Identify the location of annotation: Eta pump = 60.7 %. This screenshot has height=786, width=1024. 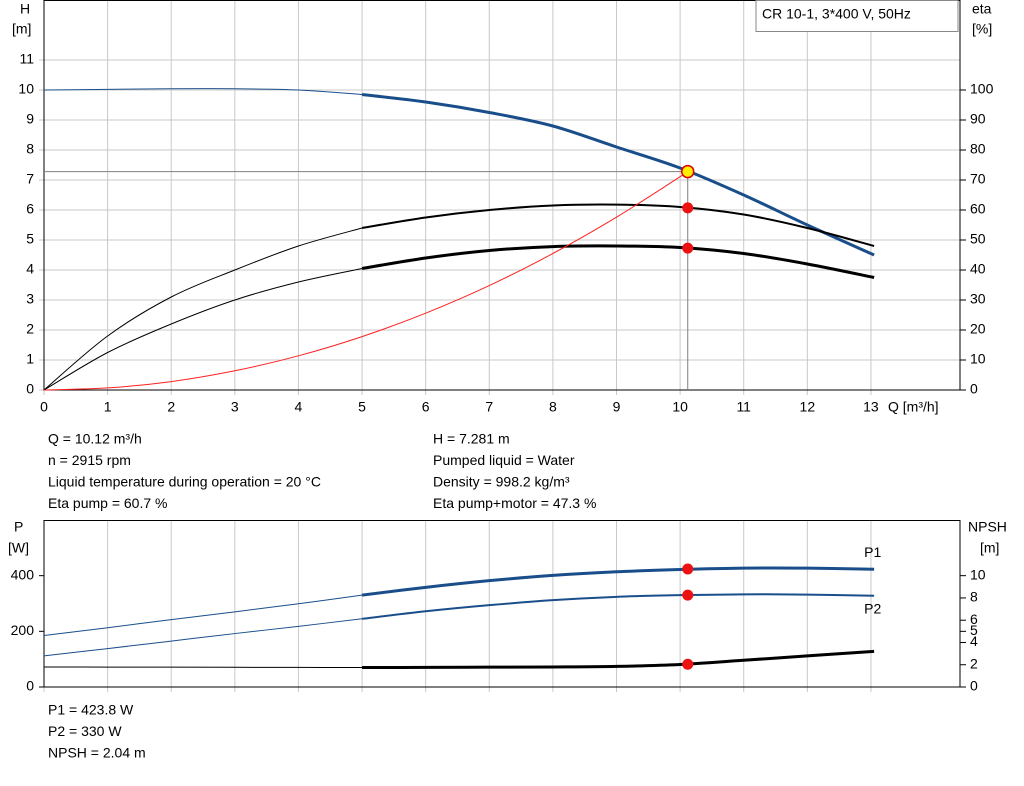
(107, 503).